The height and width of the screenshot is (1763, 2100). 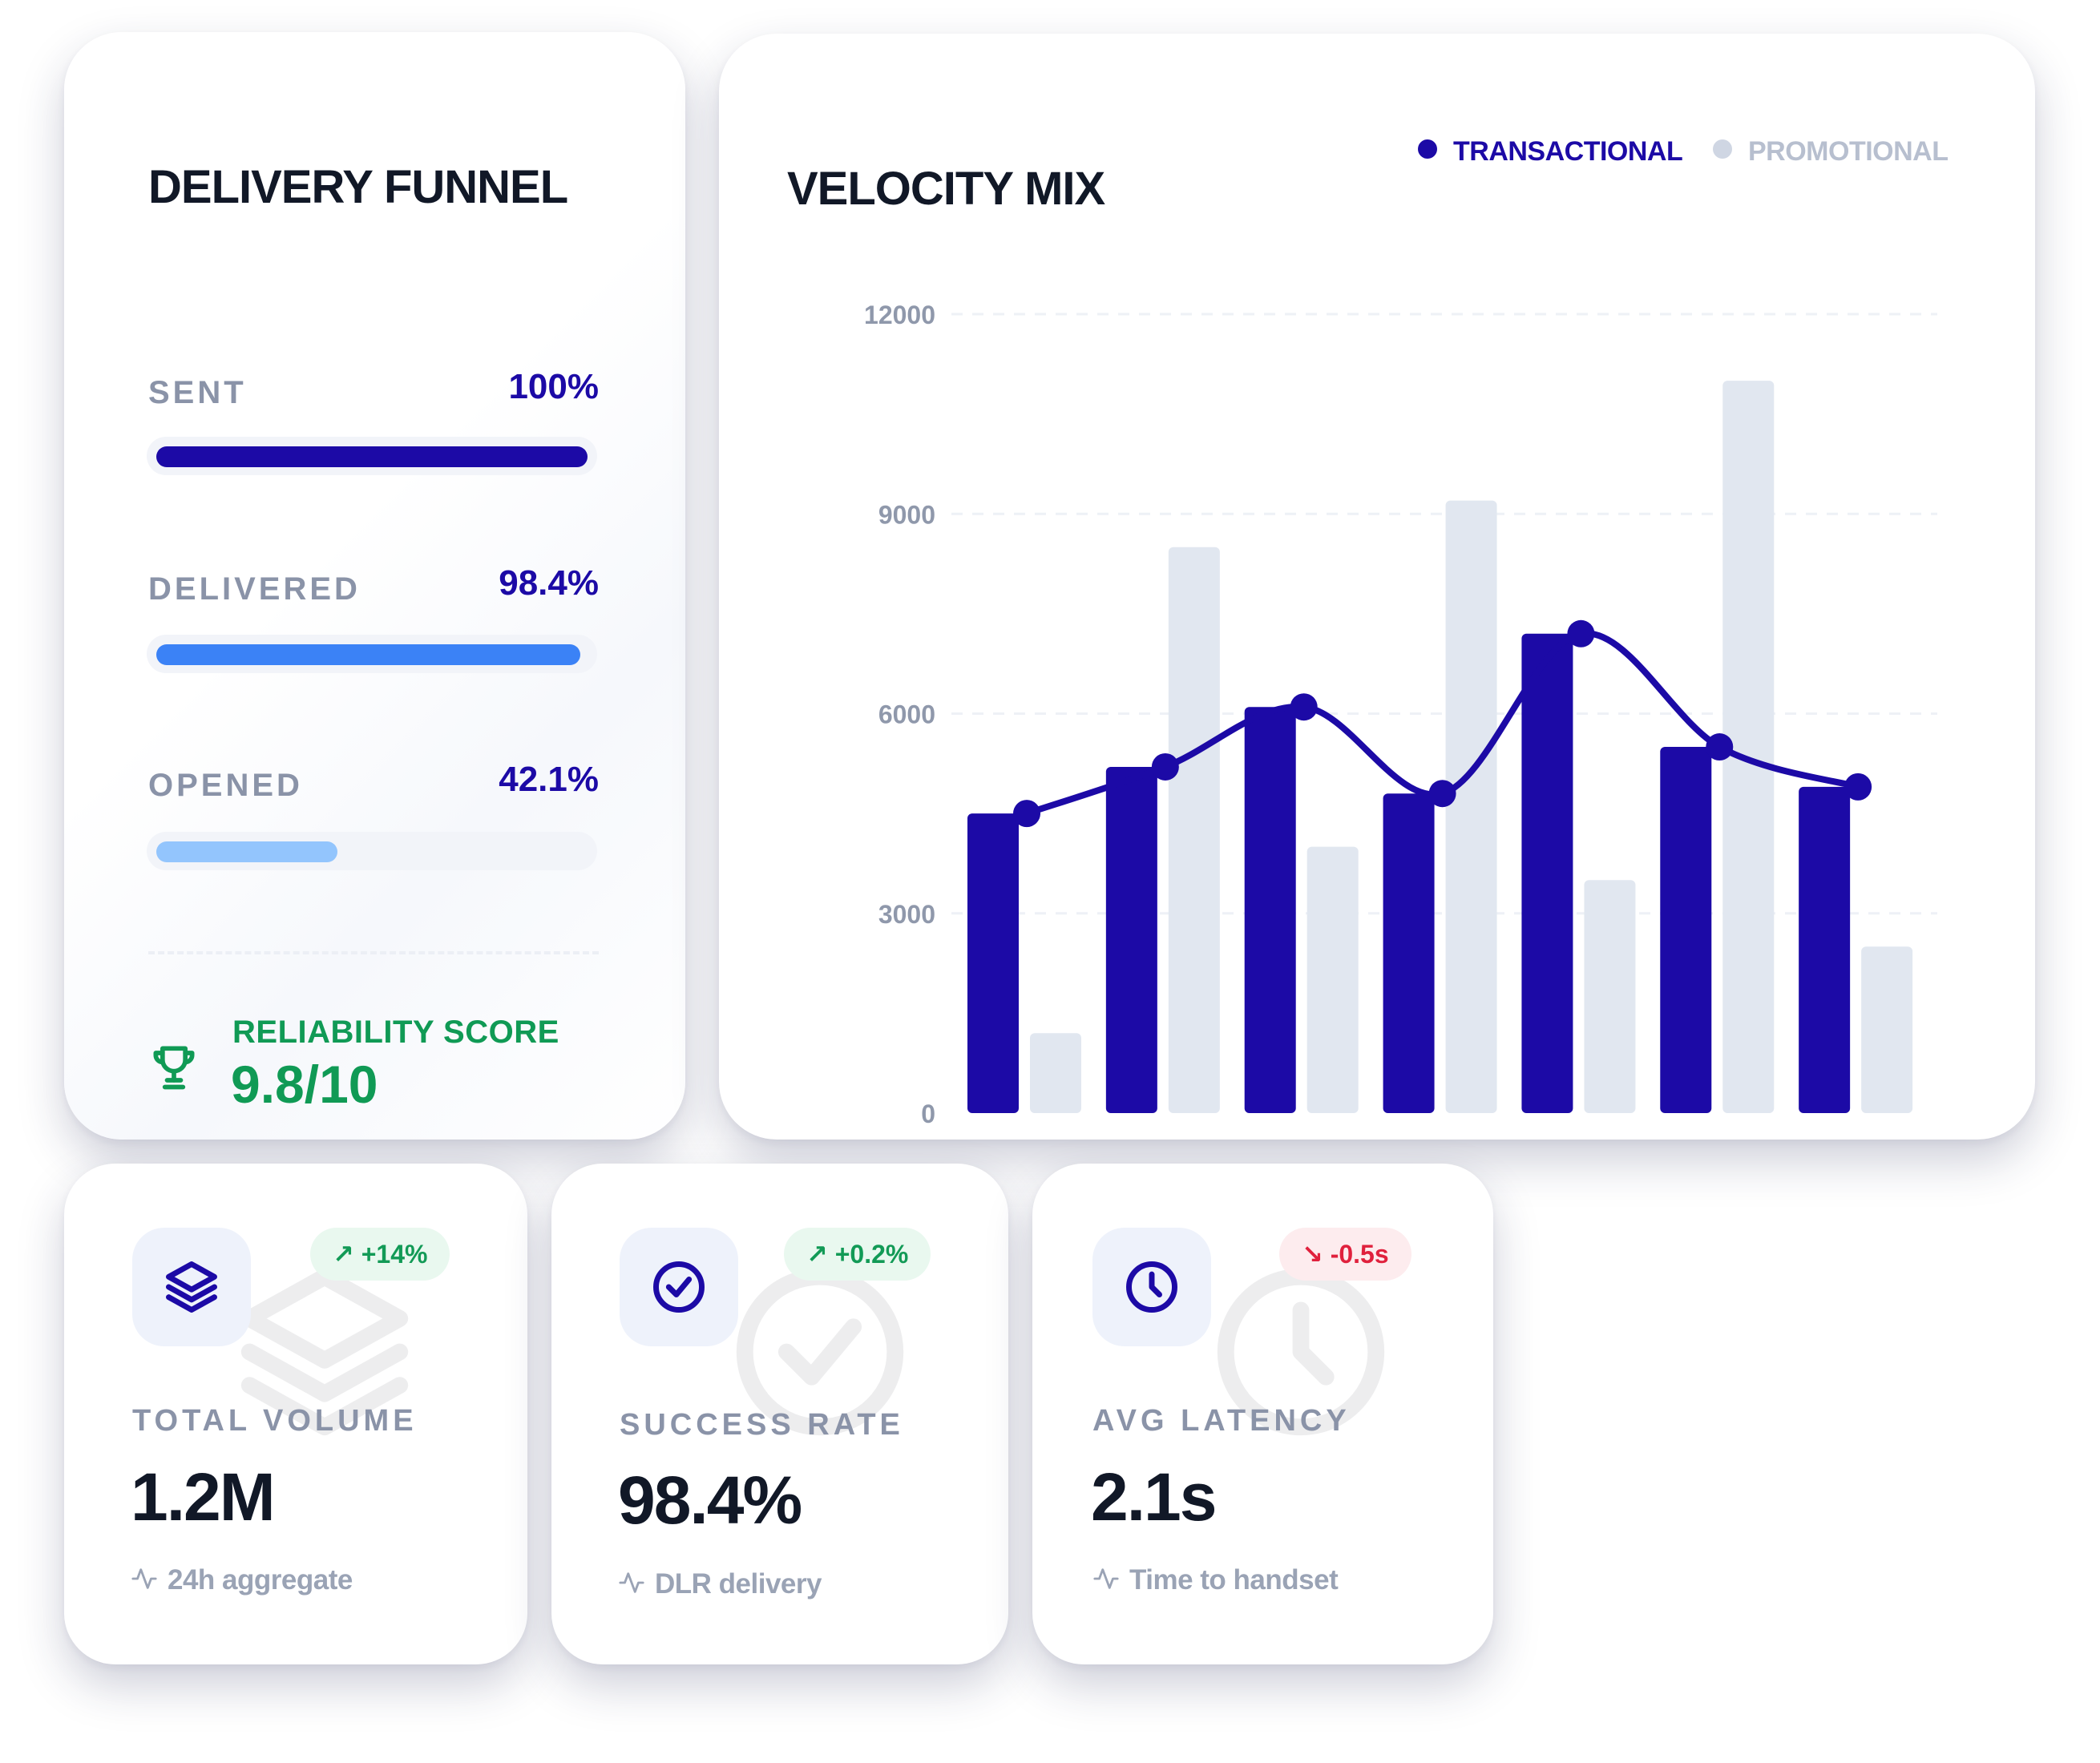 I want to click on kpi-trend-badge: ↗ +0.2%, so click(x=857, y=1254).